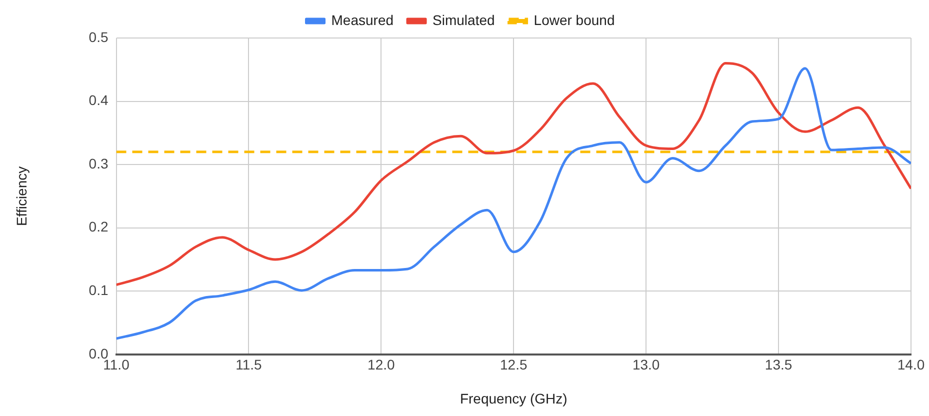 The height and width of the screenshot is (416, 929). What do you see at coordinates (98, 100) in the screenshot?
I see `y-tick-label: 0.4` at bounding box center [98, 100].